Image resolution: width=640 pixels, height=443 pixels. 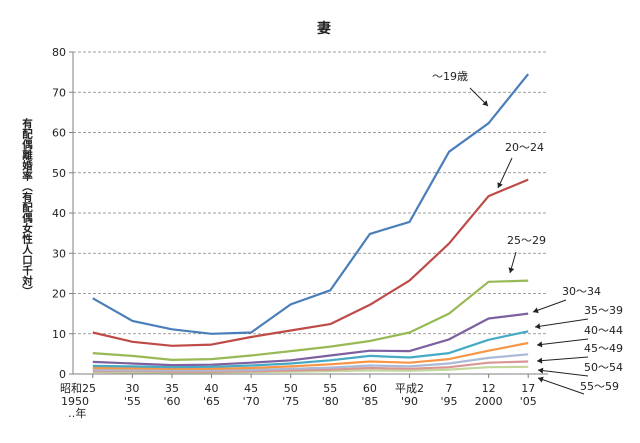 I want to click on series-label-7: 50～54, so click(x=603, y=367).